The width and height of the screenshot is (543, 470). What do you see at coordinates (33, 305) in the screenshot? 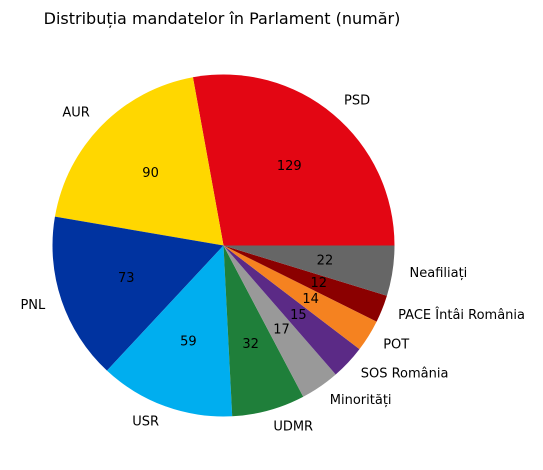
I see `pie-label-pnl: PNL` at bounding box center [33, 305].